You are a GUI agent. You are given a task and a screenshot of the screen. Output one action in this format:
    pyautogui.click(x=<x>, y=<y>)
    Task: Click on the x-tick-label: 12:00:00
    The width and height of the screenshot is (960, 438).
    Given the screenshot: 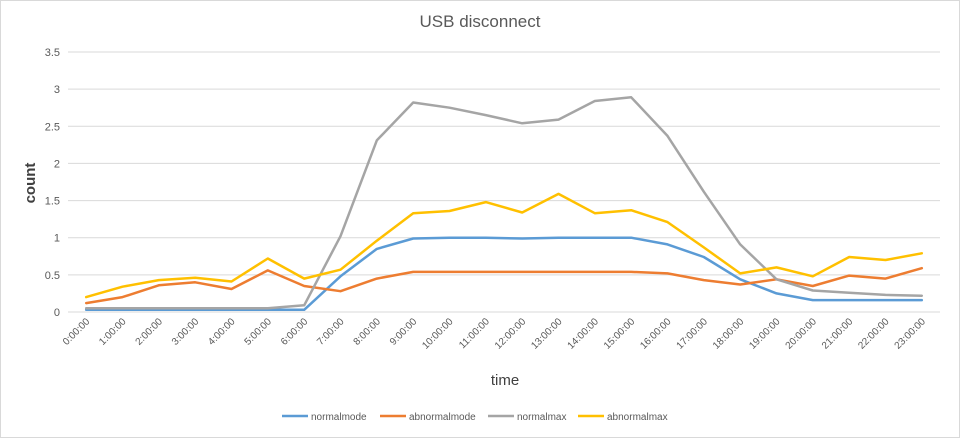 What is the action you would take?
    pyautogui.click(x=511, y=334)
    